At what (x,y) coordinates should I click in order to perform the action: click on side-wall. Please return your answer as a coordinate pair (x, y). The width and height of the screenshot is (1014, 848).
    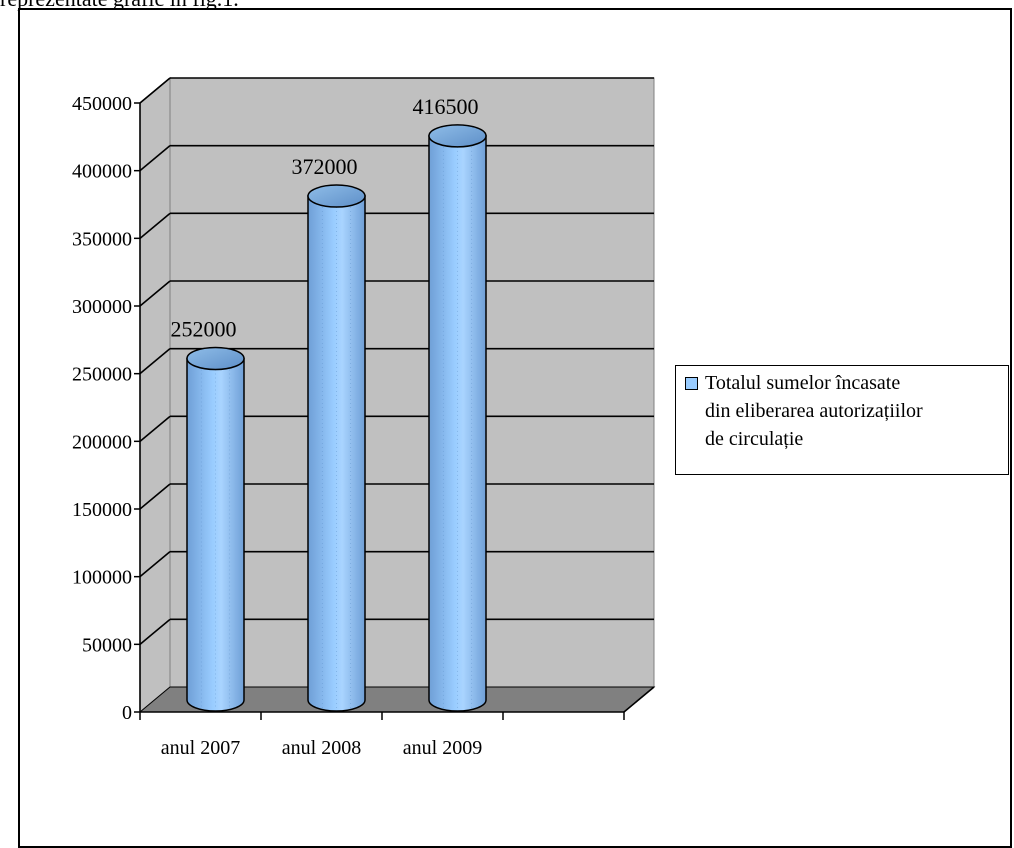
    Looking at the image, I should click on (155, 395).